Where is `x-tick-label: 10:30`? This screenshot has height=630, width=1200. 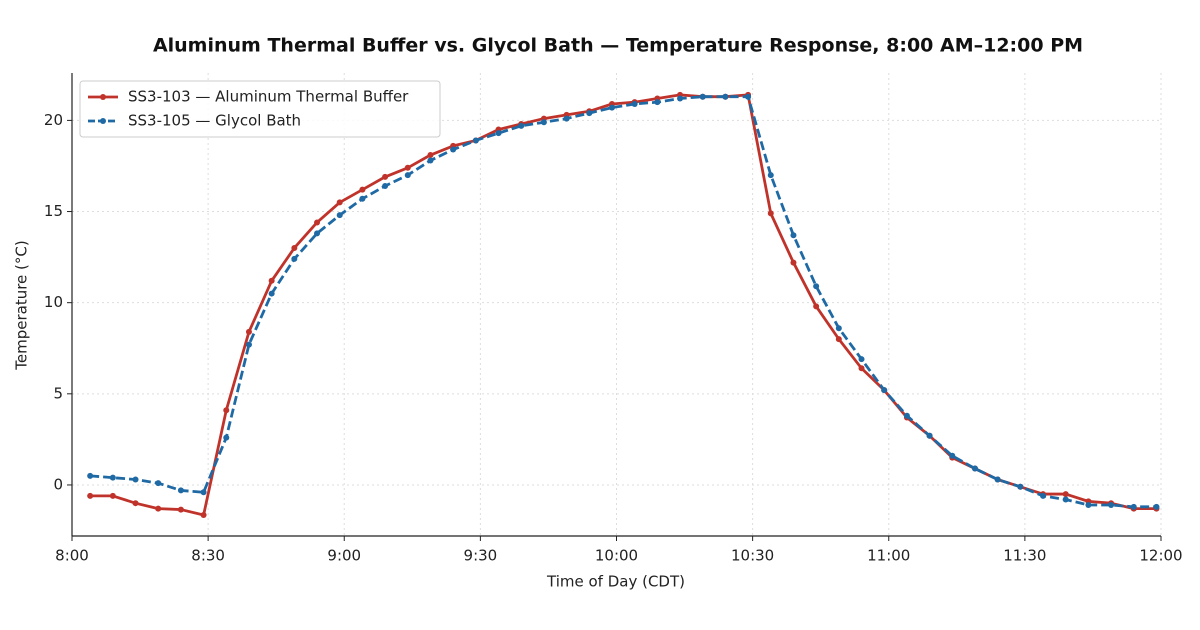 x-tick-label: 10:30 is located at coordinates (752, 556).